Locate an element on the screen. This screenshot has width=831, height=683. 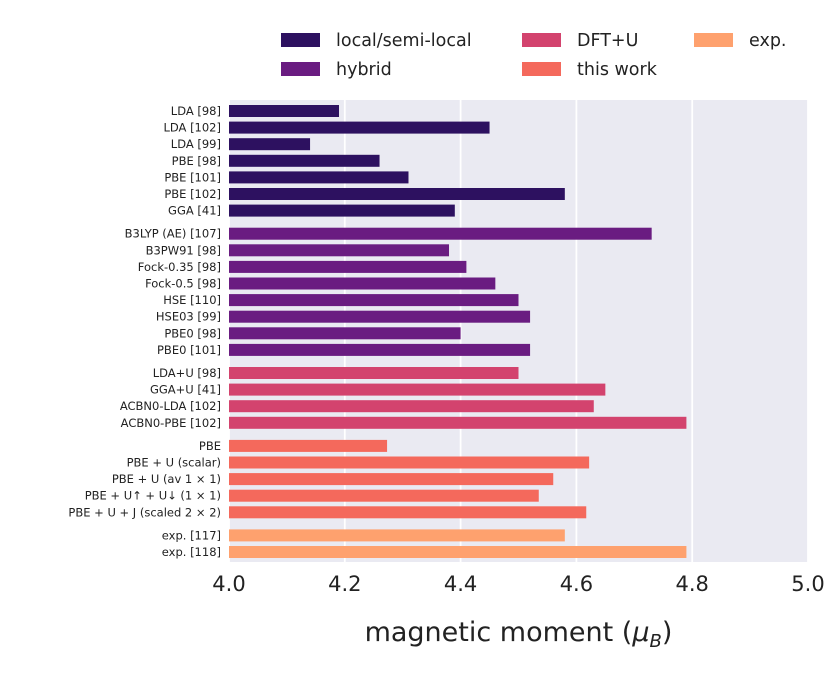
category-label: PBE [98] is located at coordinates (196, 161).